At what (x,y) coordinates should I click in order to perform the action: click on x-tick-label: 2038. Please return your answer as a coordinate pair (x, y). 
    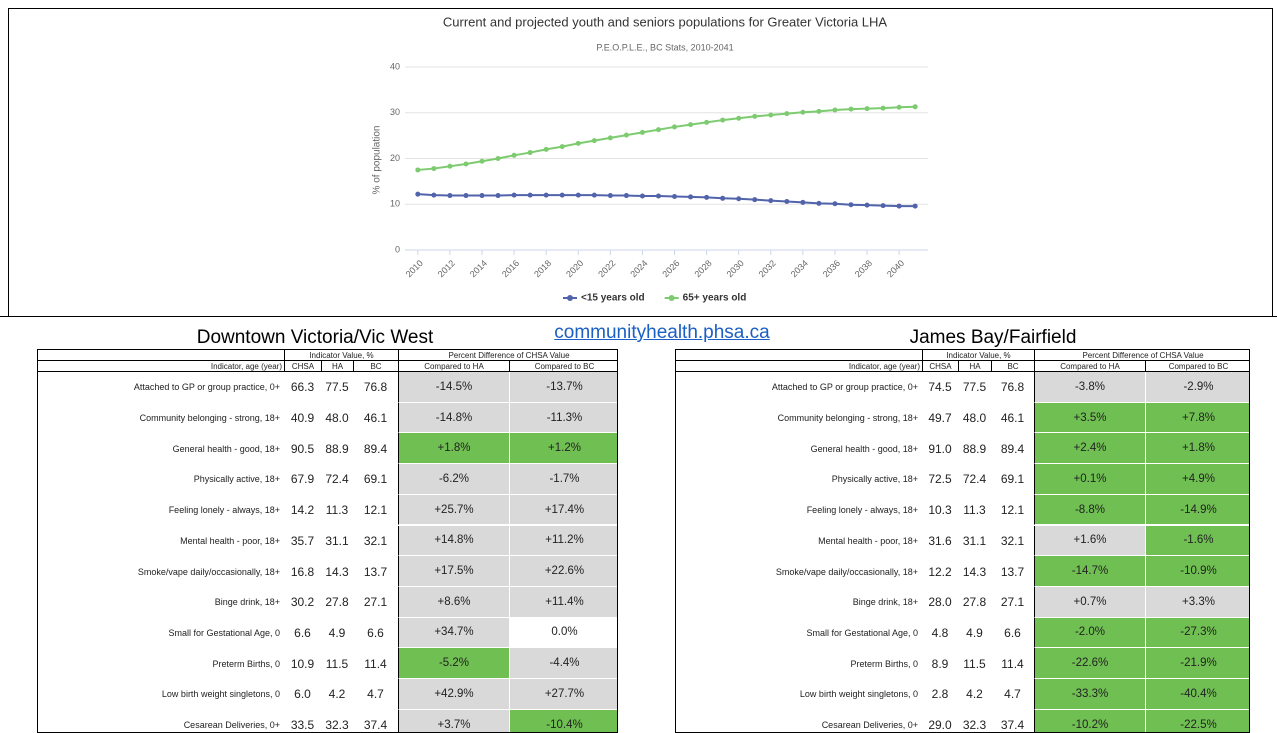
    Looking at the image, I should click on (863, 268).